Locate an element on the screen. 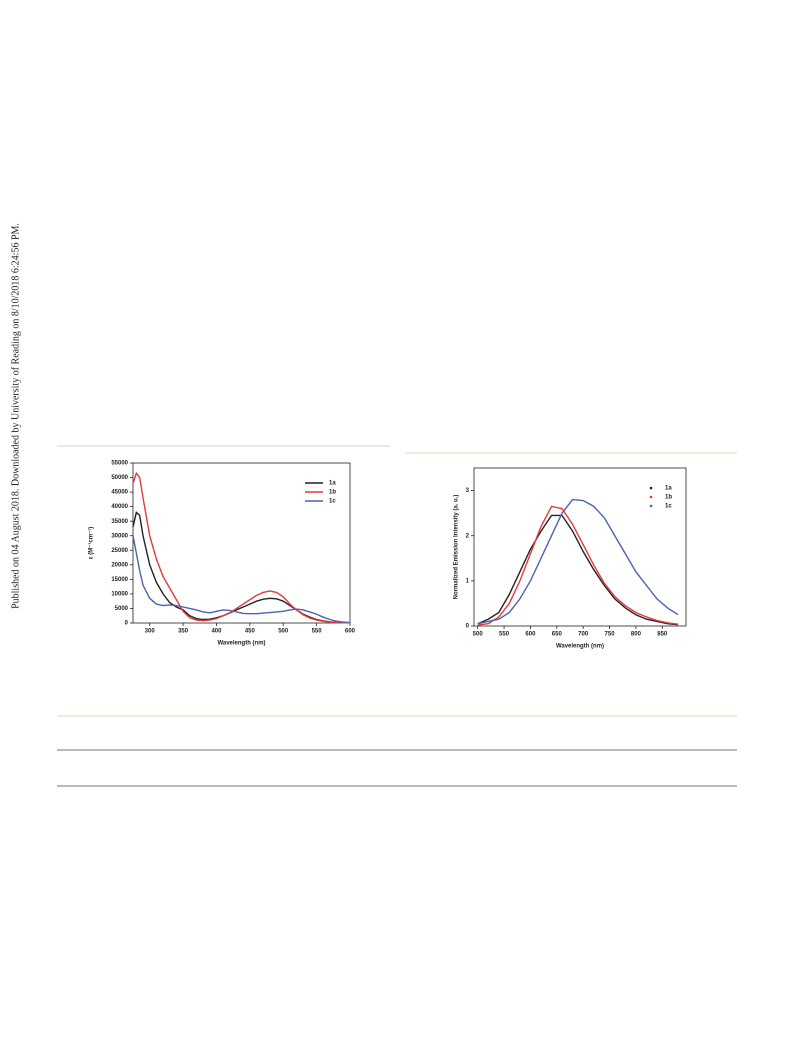  x-tick-label: 400 is located at coordinates (216, 632).